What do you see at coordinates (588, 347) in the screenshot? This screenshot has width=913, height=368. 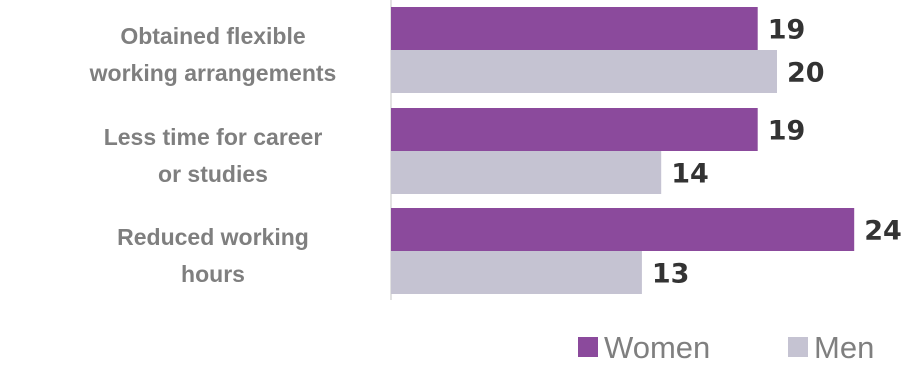 I see `legend-swatch-women` at bounding box center [588, 347].